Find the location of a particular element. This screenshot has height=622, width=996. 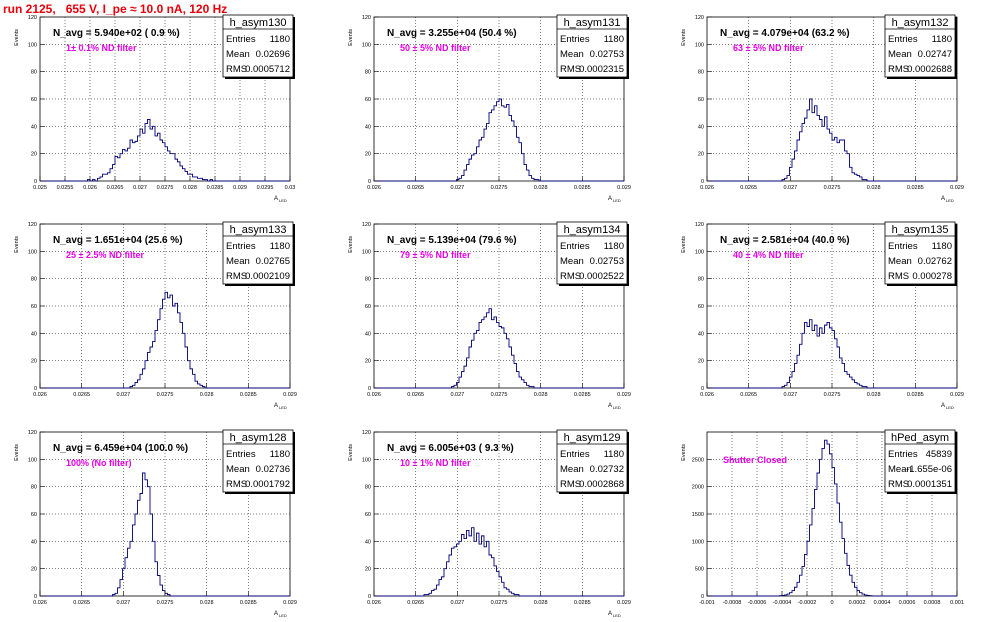

stats-value: 0.0002315 is located at coordinates (601, 69).